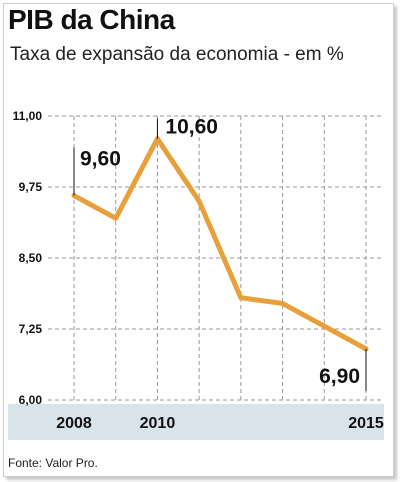 The height and width of the screenshot is (482, 400). What do you see at coordinates (158, 423) in the screenshot?
I see `x-tick-label: 2010` at bounding box center [158, 423].